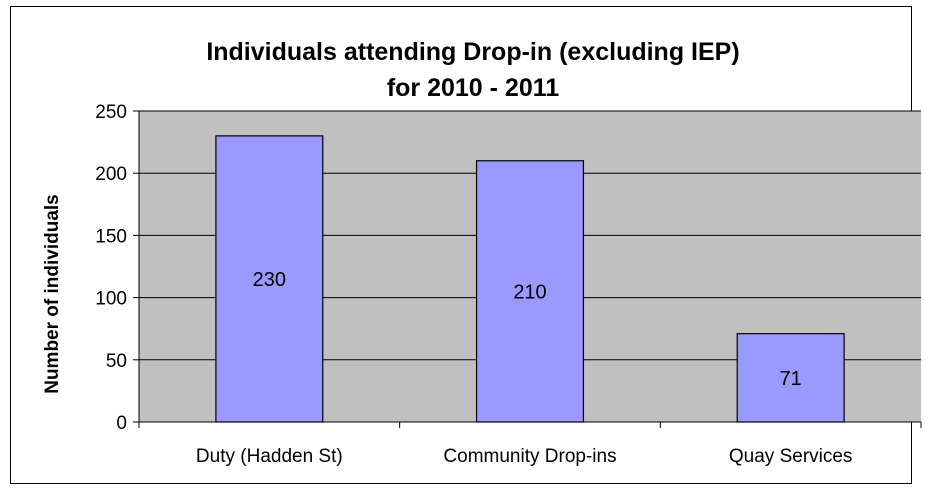 This screenshot has height=493, width=925. Describe the element at coordinates (111, 112) in the screenshot. I see `y-tick-label: 250` at that location.